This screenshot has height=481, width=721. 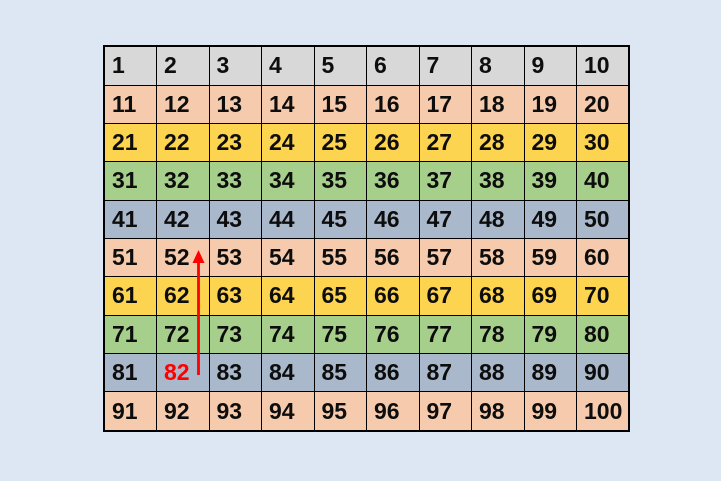 I want to click on table-row: 71 72 73 74 75 76 77 78 79 80, so click(x=366, y=334).